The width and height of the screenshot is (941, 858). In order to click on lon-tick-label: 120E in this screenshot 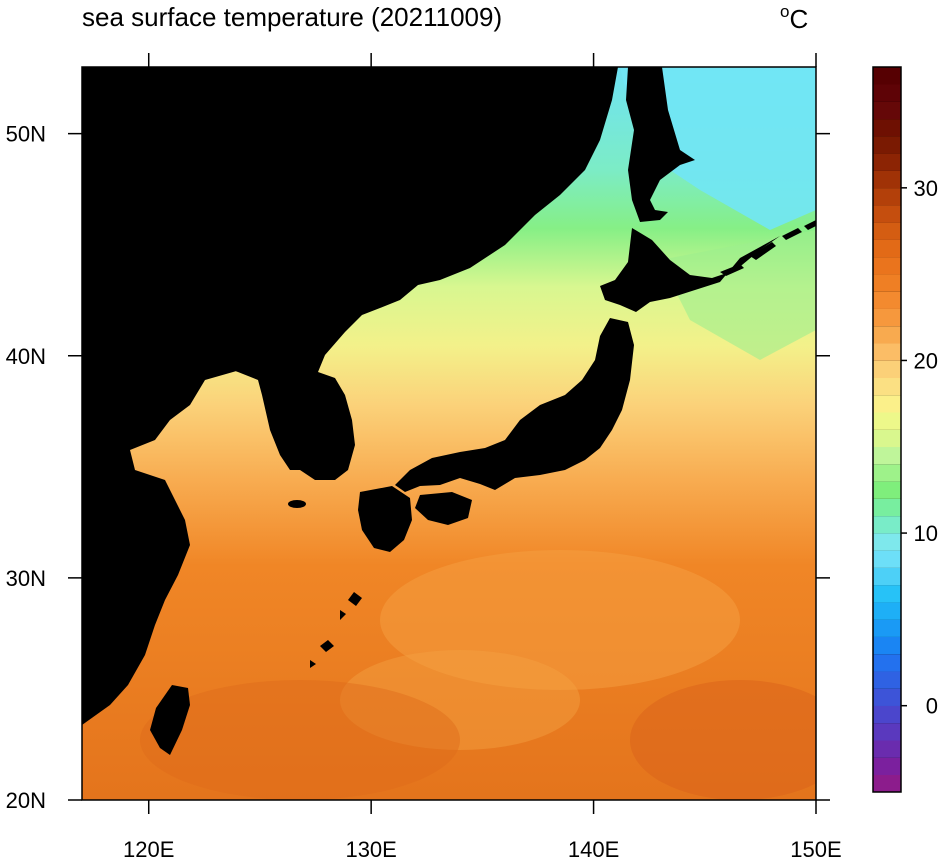, I will do `click(148, 847)`.